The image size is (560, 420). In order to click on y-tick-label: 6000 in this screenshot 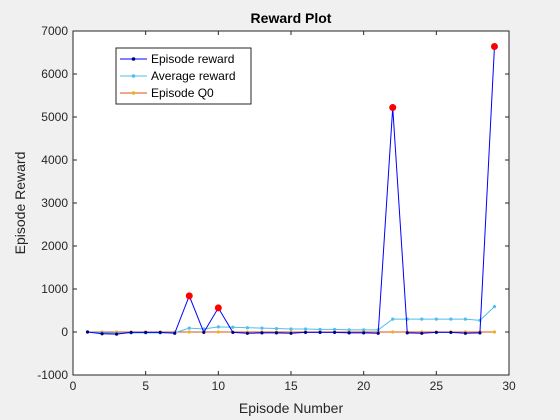, I will do `click(54, 74)`.